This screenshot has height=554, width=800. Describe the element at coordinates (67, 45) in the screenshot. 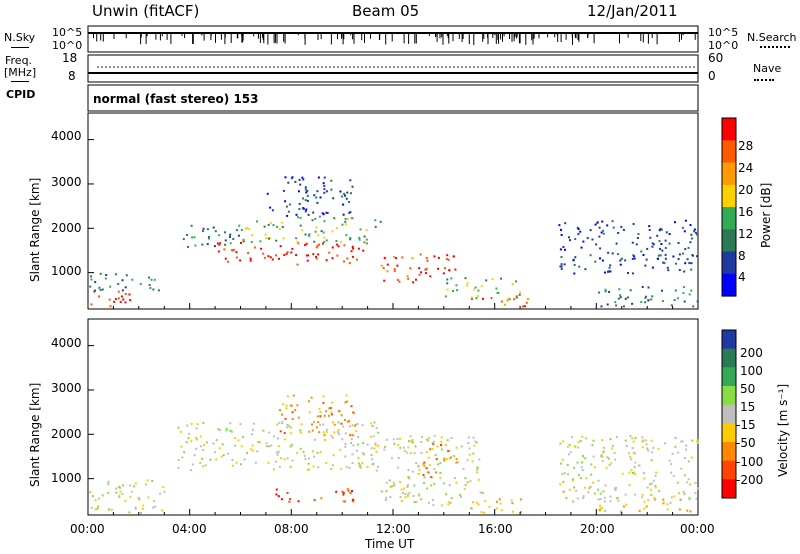

I see `nsky-tick-bottom: 10^0` at that location.